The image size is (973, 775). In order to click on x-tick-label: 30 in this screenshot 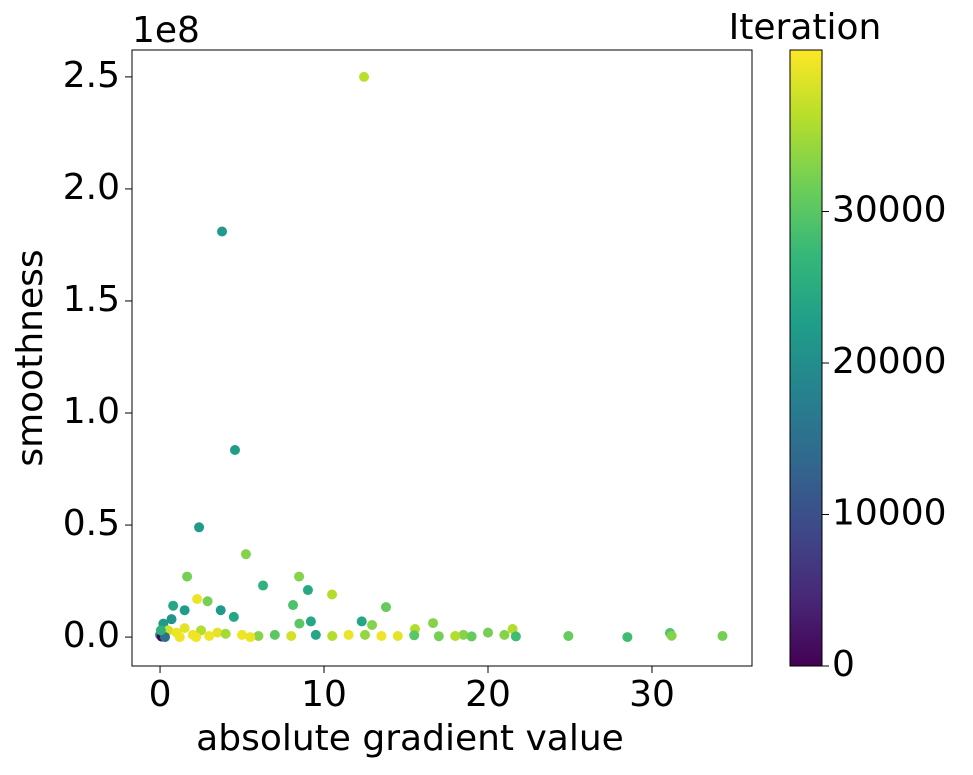, I will do `click(652, 694)`.